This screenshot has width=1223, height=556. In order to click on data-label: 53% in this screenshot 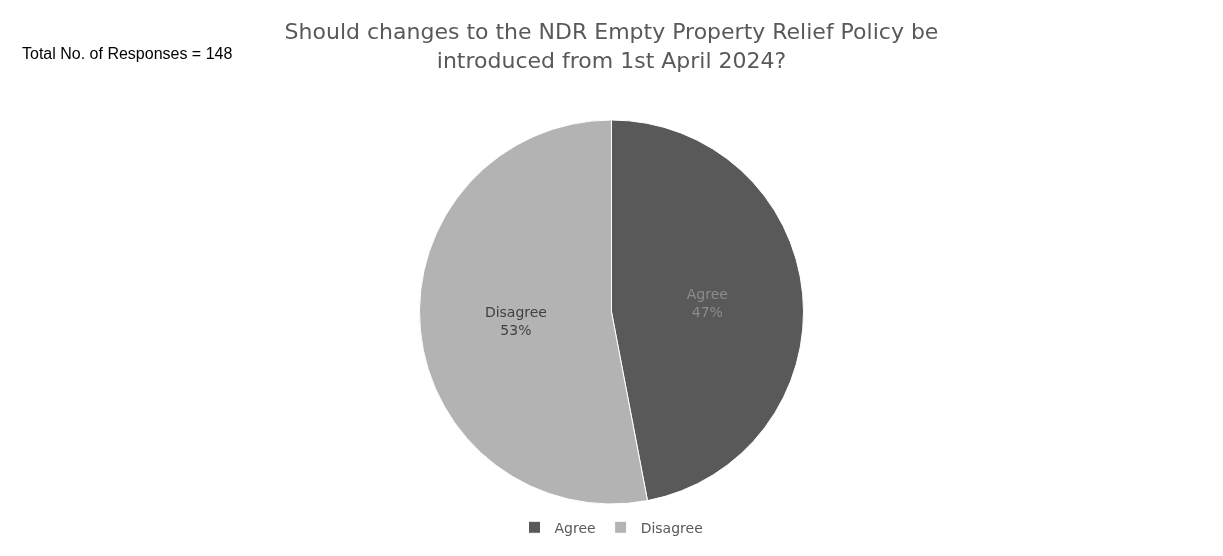, I will do `click(516, 330)`.